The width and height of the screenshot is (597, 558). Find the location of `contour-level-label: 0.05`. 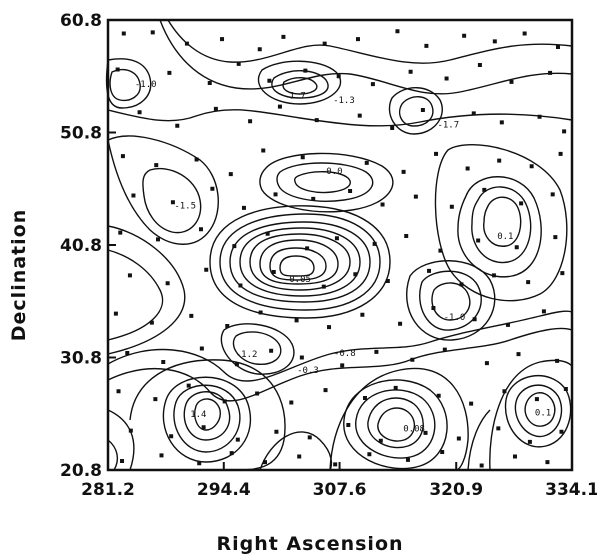

contour-level-label: 0.05 is located at coordinates (300, 280).